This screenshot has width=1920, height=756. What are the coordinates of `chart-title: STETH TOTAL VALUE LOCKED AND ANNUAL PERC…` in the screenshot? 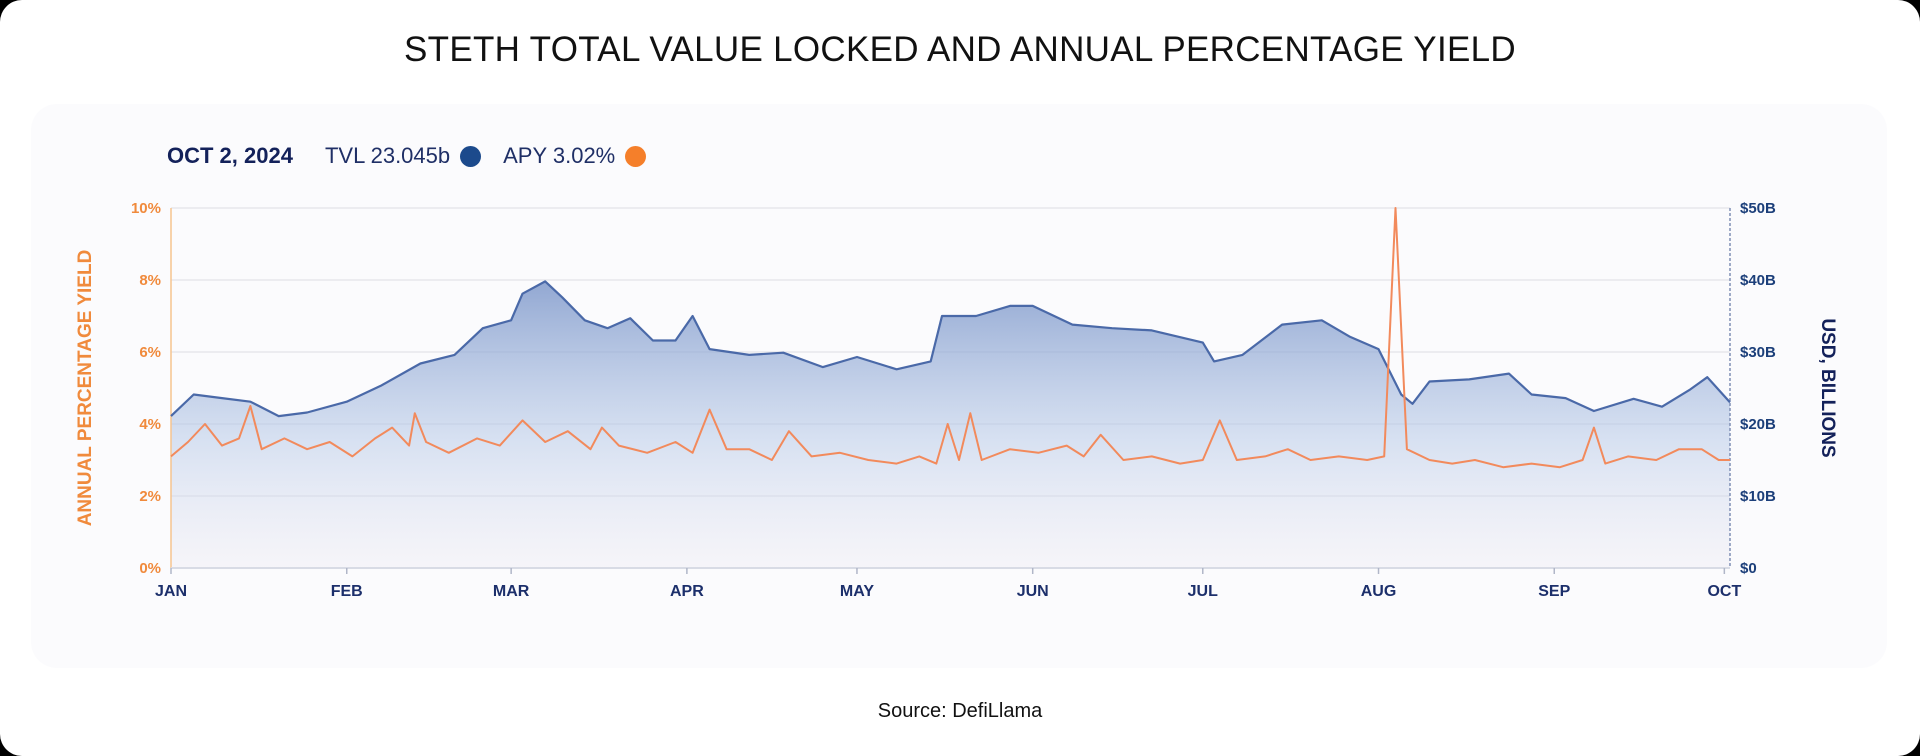 It's located at (960, 49).